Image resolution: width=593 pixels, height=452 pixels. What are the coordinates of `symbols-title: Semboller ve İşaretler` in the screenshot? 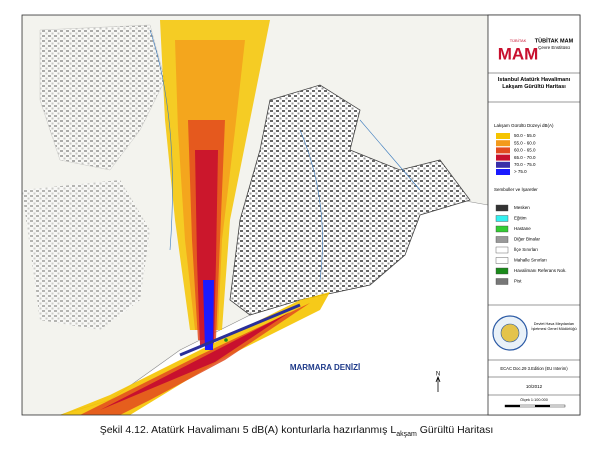 It's located at (516, 189).